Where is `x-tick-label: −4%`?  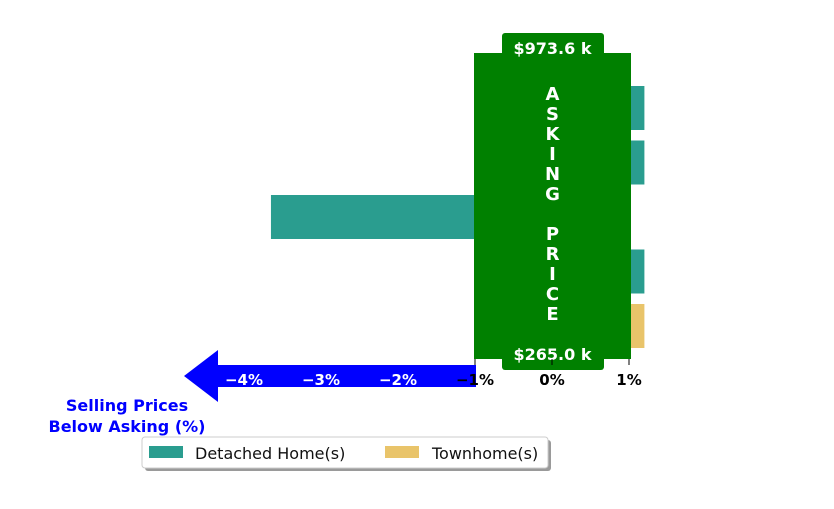 x-tick-label: −4% is located at coordinates (244, 380).